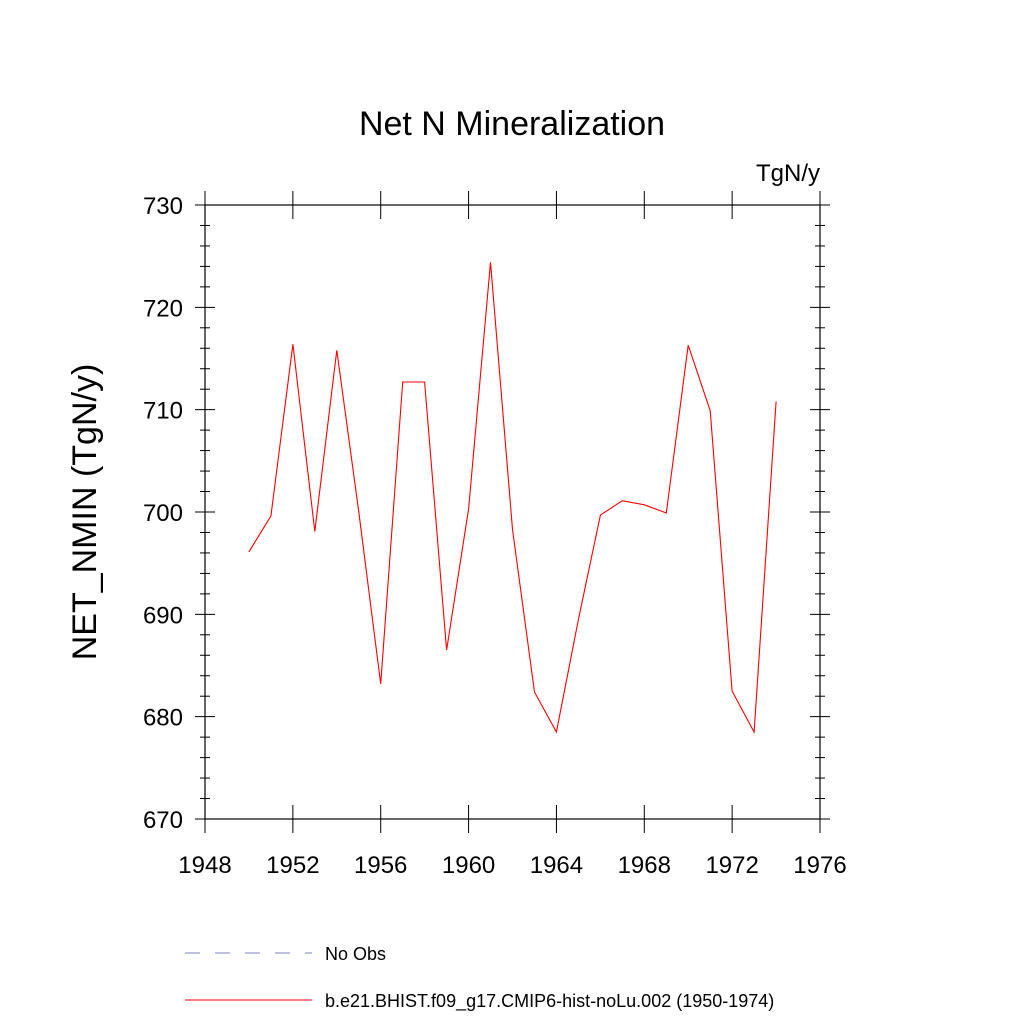  What do you see at coordinates (163, 615) in the screenshot?
I see `y-tick-label: 690` at bounding box center [163, 615].